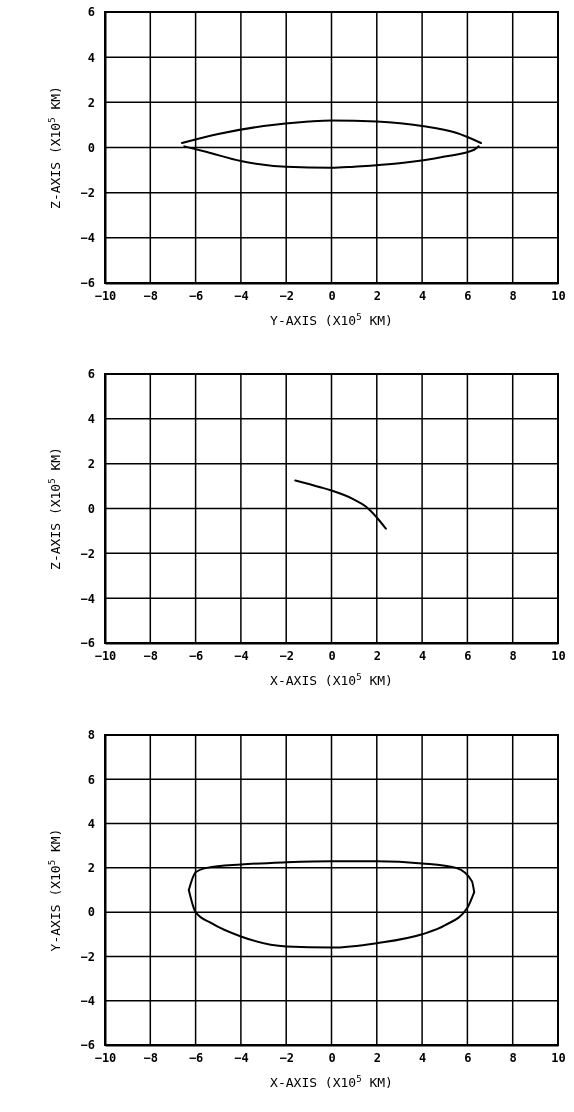 The width and height of the screenshot is (574, 1112). What do you see at coordinates (91, 735) in the screenshot?
I see `y-tick-label: 8` at bounding box center [91, 735].